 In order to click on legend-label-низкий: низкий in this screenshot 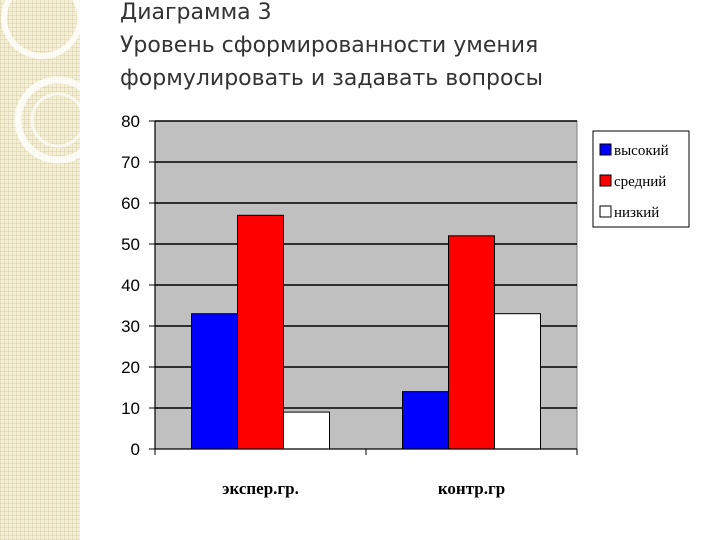, I will do `click(636, 213)`.